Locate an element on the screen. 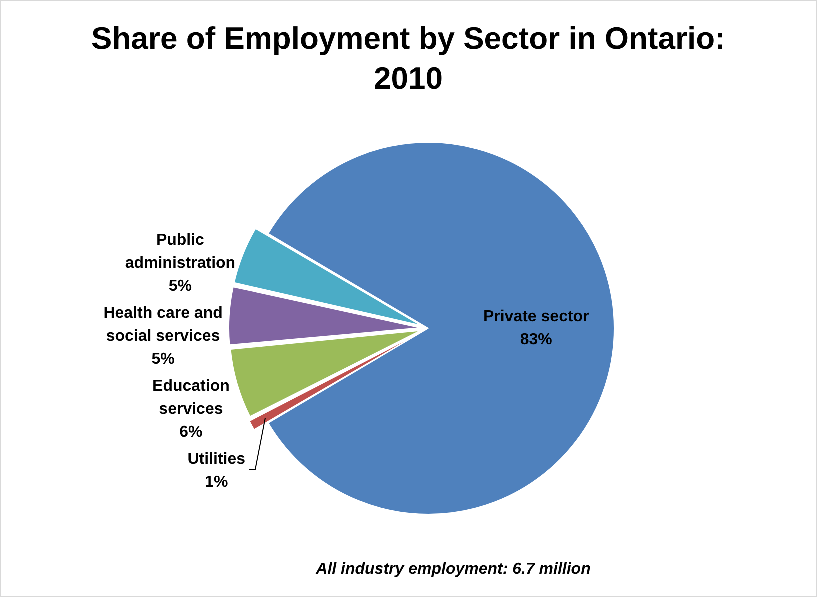  text: All industry employment: 6.7 million is located at coordinates (453, 570).